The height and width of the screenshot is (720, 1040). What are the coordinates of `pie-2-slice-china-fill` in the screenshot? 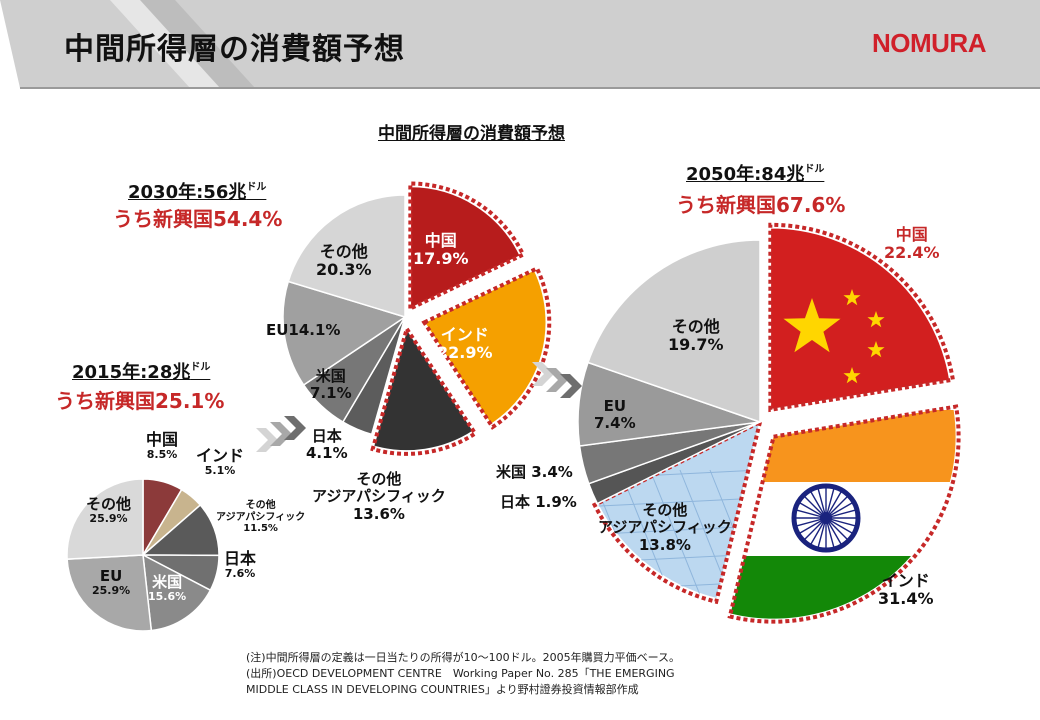 It's located at (860, 319).